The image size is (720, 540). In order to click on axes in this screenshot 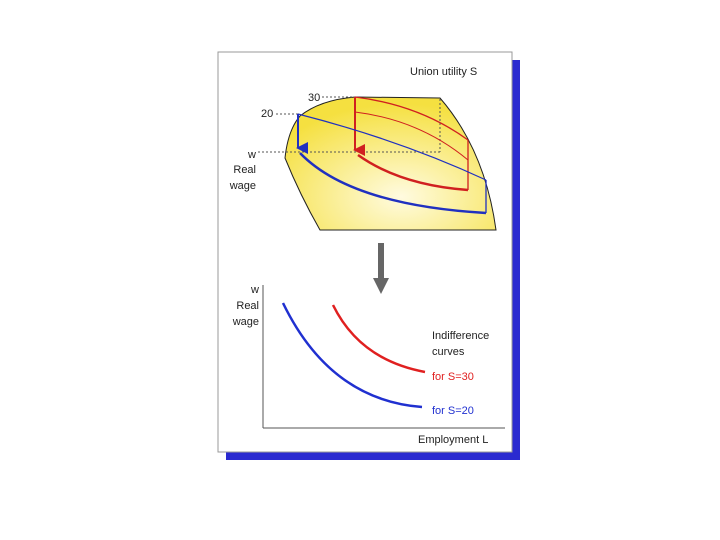, I will do `click(383, 357)`.